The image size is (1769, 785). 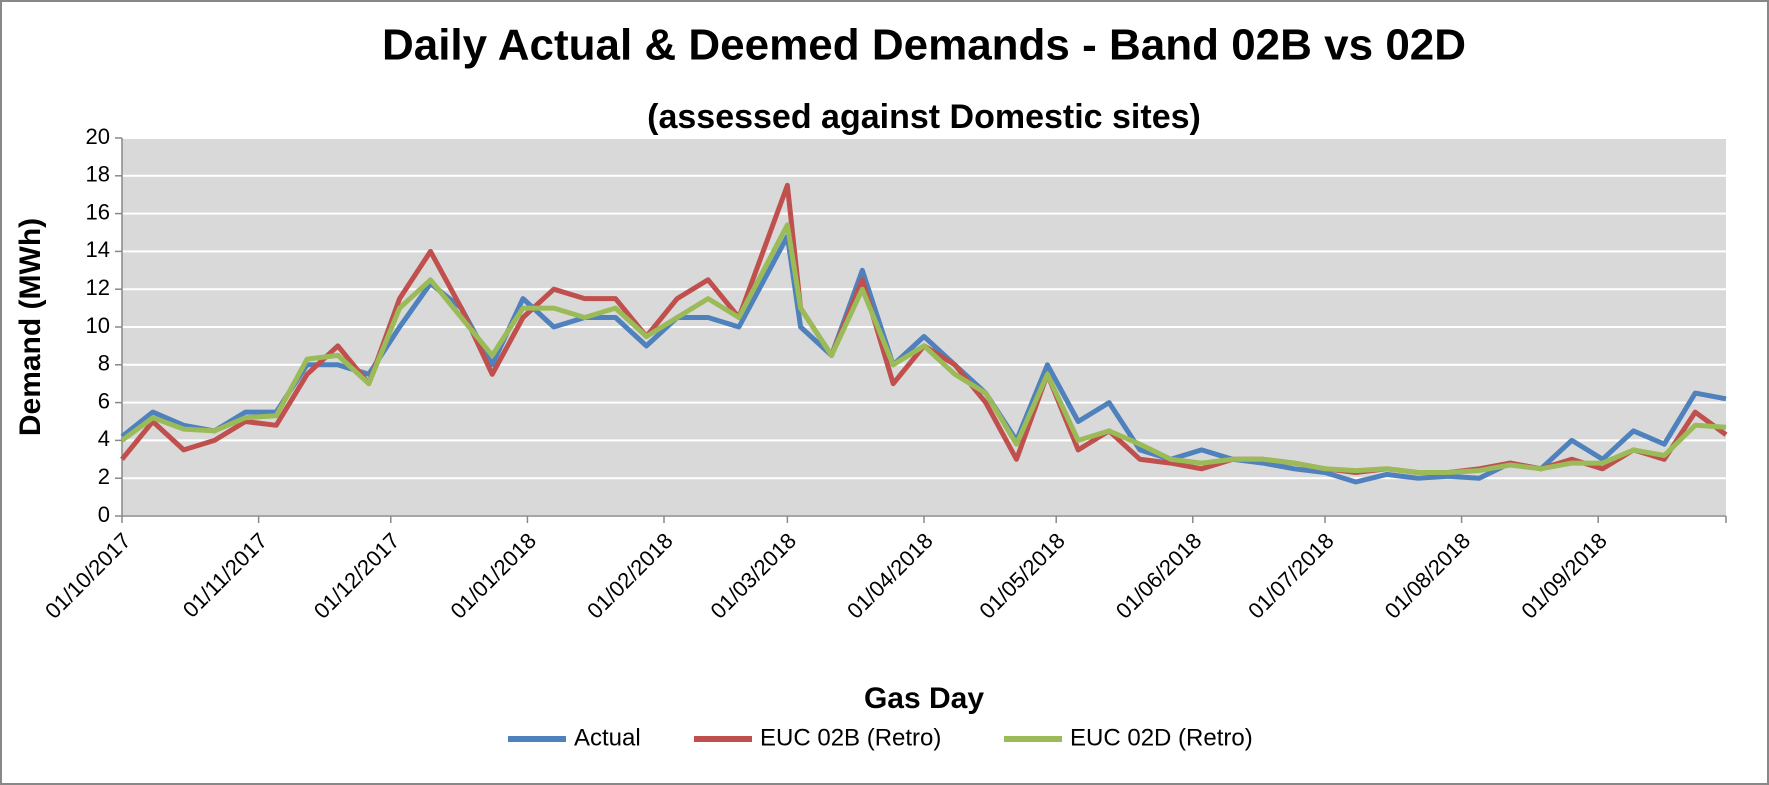 I want to click on y-tick-label: 4, so click(x=104, y=438).